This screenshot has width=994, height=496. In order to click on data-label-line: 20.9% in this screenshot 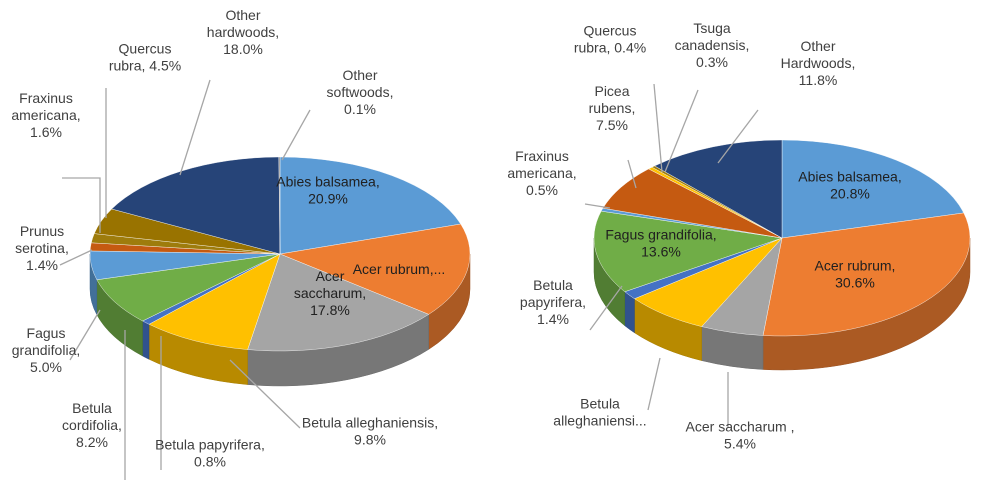, I will do `click(328, 199)`.